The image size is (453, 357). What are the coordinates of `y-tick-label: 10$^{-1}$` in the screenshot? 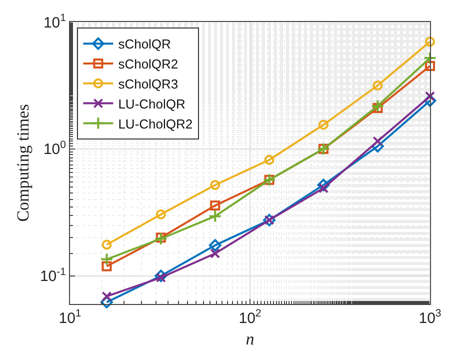 It's located at (53, 276).